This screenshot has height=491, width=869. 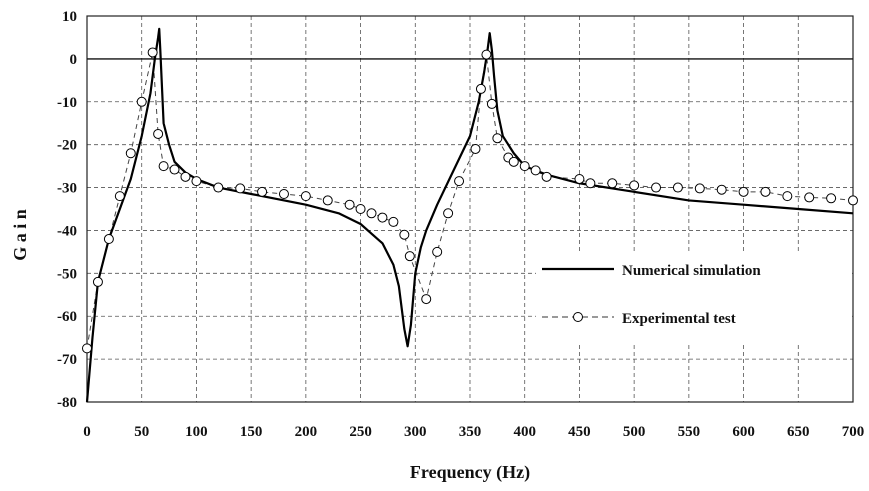 I want to click on y-tick-label: -40, so click(x=67, y=231).